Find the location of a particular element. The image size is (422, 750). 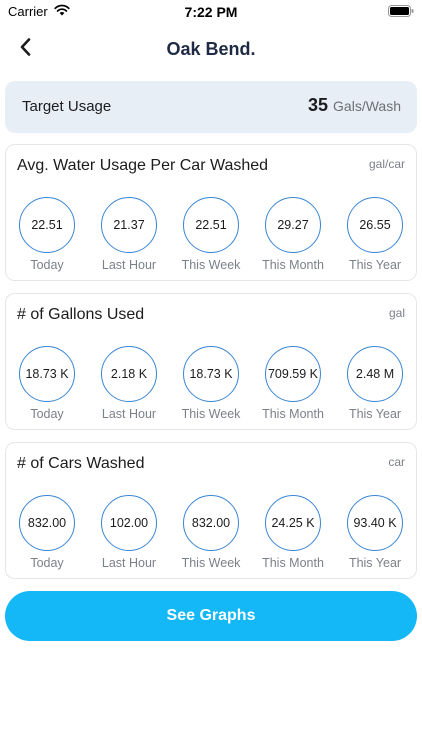

metric-item-this-year: 26.55 This Year is located at coordinates (375, 234).